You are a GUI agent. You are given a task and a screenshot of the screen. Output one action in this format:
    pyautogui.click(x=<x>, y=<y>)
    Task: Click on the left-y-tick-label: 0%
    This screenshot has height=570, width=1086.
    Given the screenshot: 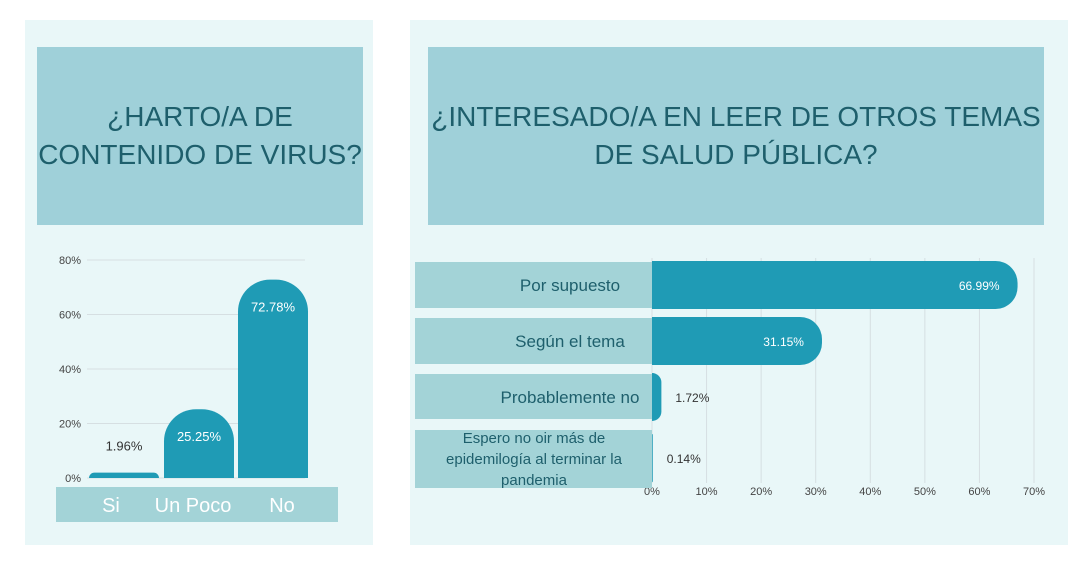 What is the action you would take?
    pyautogui.click(x=73, y=479)
    